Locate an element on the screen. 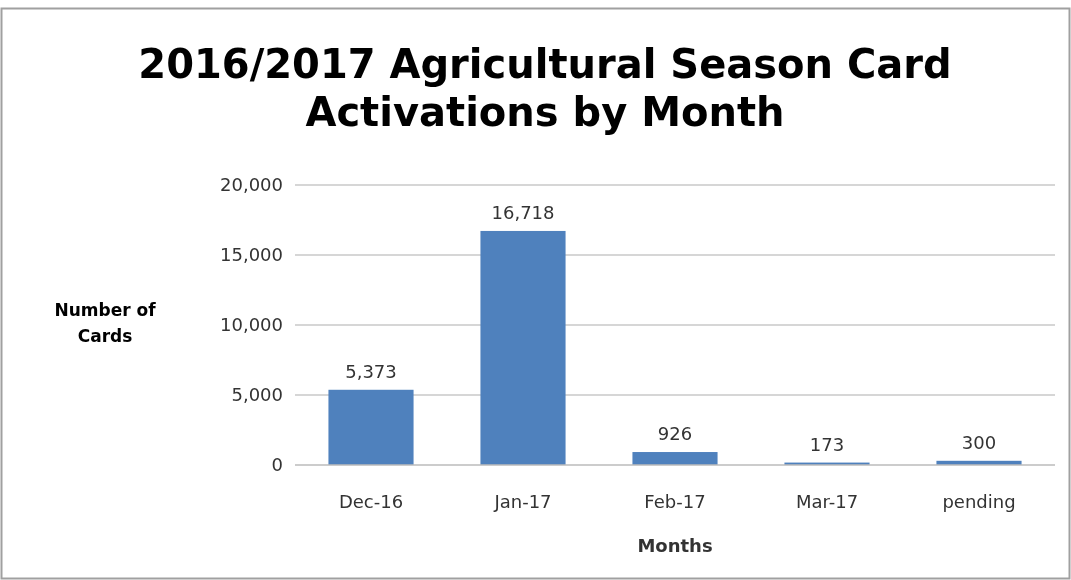 Image resolution: width=1071 pixels, height=580 pixels. x-axis-title: Months is located at coordinates (675, 545).